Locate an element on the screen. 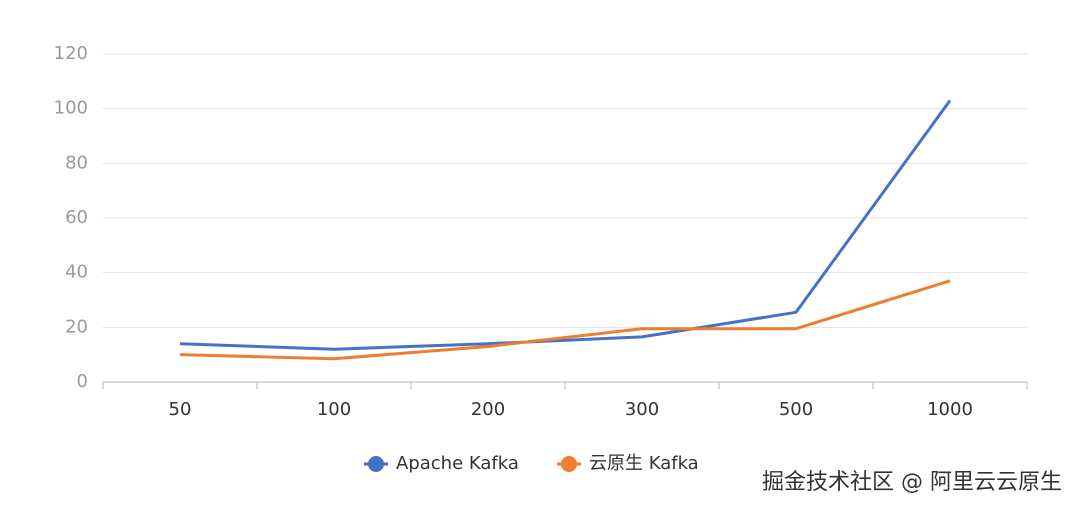  y-tick-label: 60 is located at coordinates (76, 217).